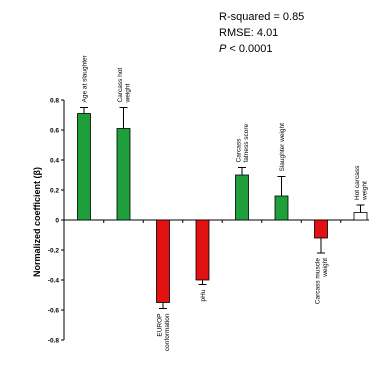 Image resolution: width=369 pixels, height=385 pixels. Describe the element at coordinates (54, 340) in the screenshot. I see `y-tick-label: -0.8` at that location.